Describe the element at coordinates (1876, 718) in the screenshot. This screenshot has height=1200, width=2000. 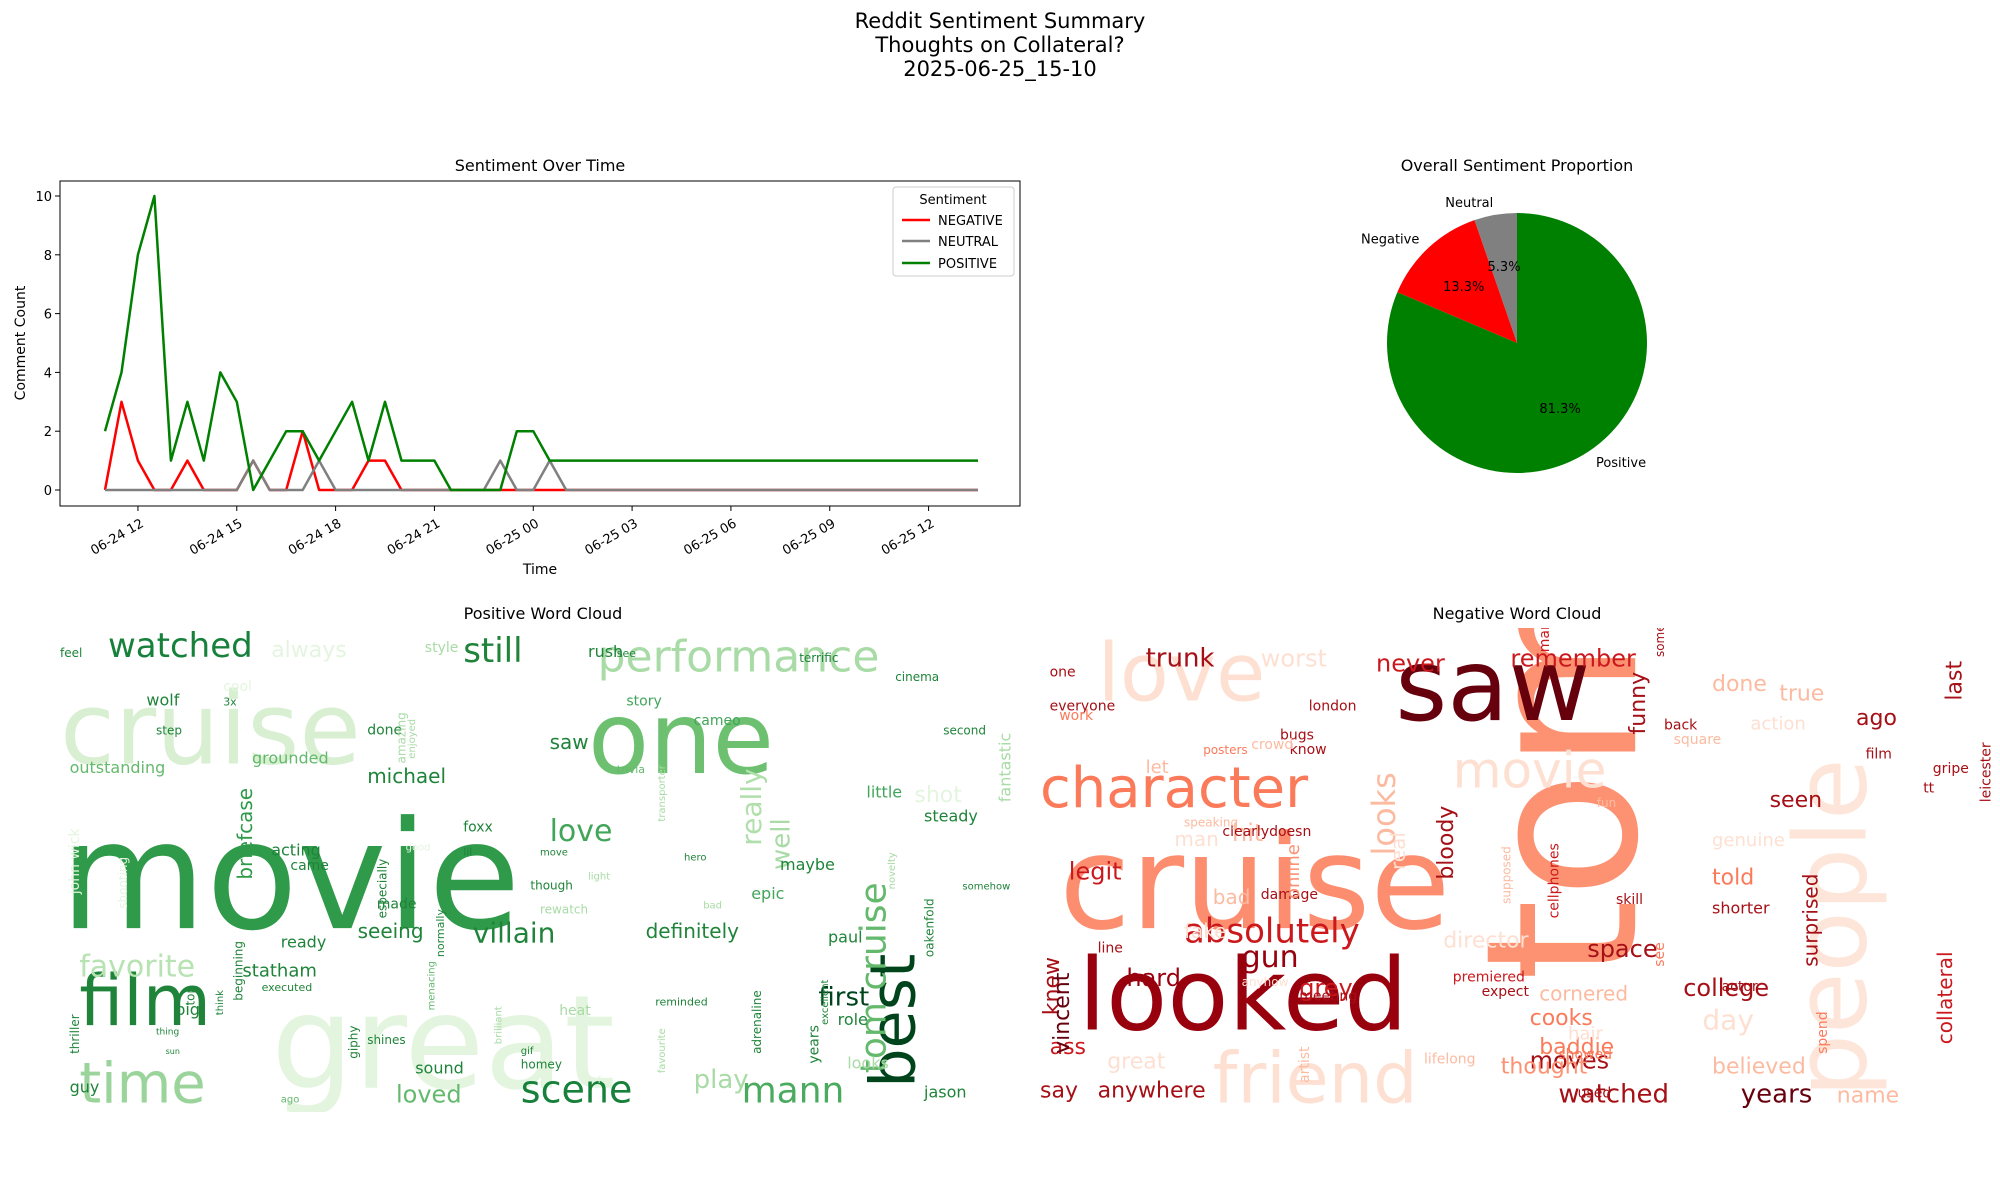
I see `word-cloud-word: ago` at that location.